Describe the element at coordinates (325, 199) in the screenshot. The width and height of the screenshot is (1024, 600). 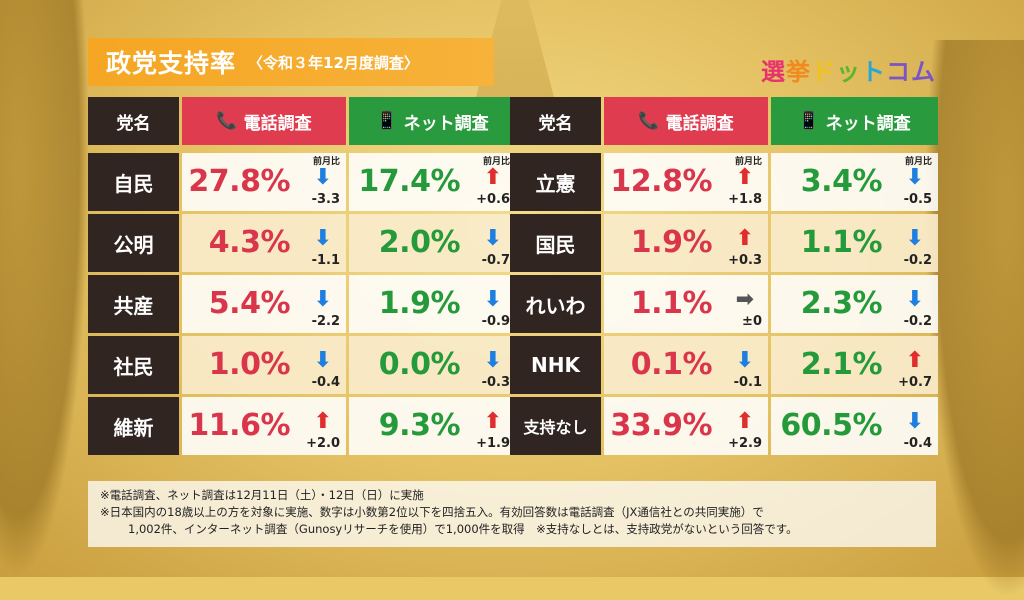
I see `month-change: -3.3` at that location.